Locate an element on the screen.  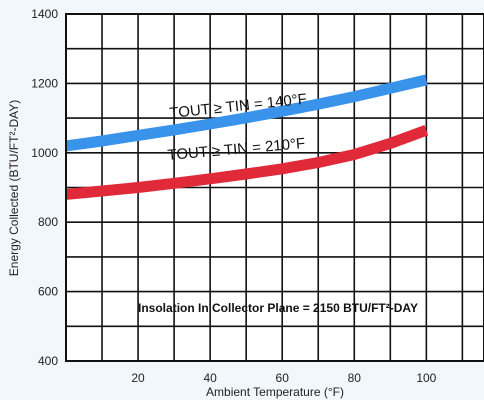
y-tick-label: 1400 is located at coordinates (44, 14).